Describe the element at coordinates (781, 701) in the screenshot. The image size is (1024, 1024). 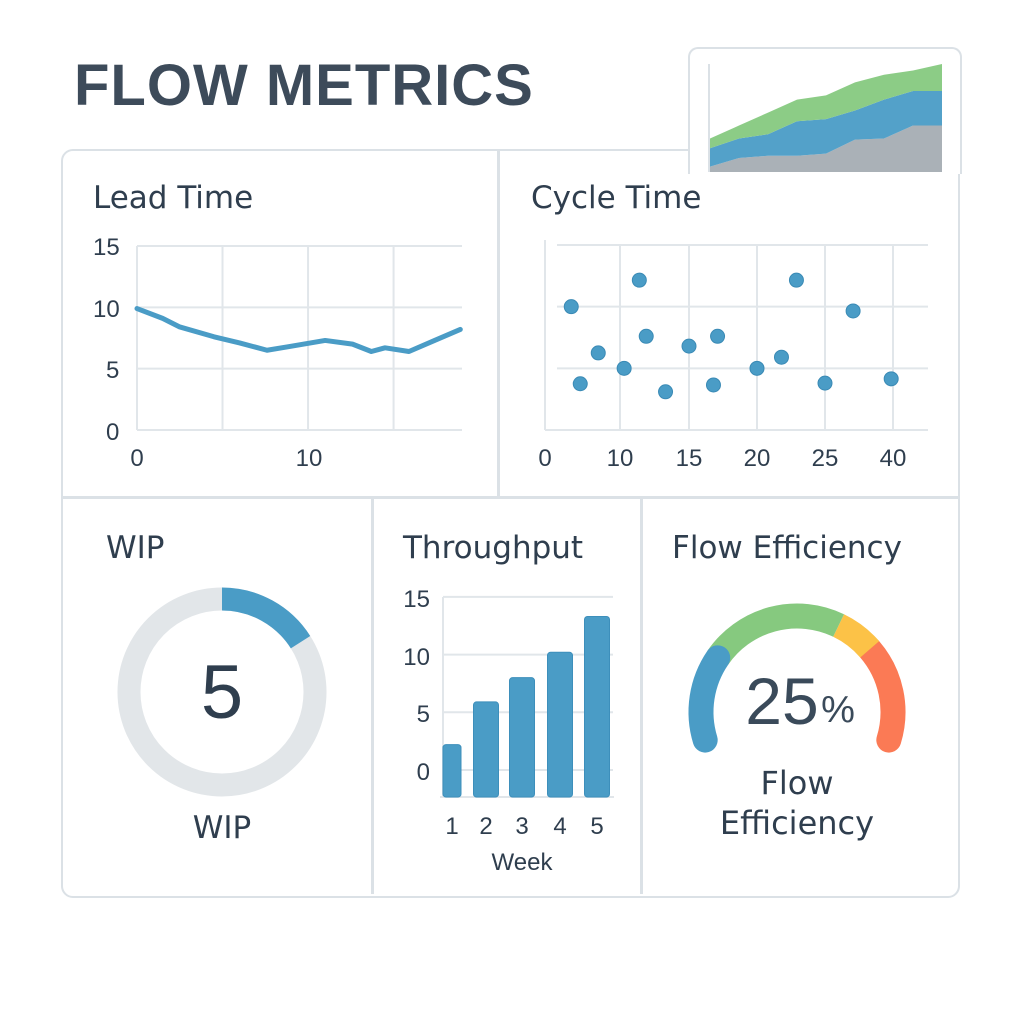
I see `gauge-value: 25` at that location.